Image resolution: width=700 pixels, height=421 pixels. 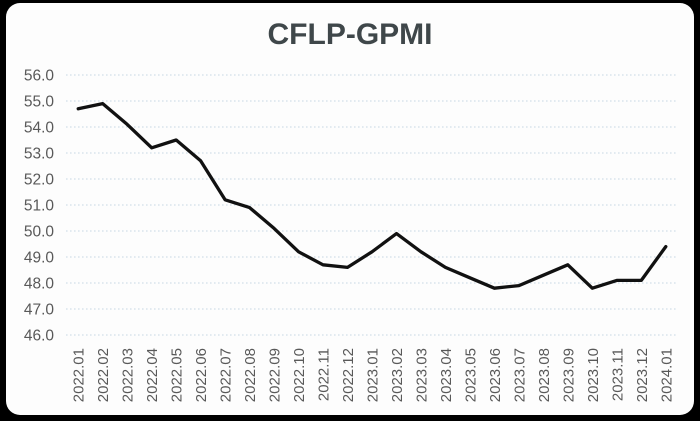 I want to click on x-tick-label: 2023.10, so click(x=593, y=375).